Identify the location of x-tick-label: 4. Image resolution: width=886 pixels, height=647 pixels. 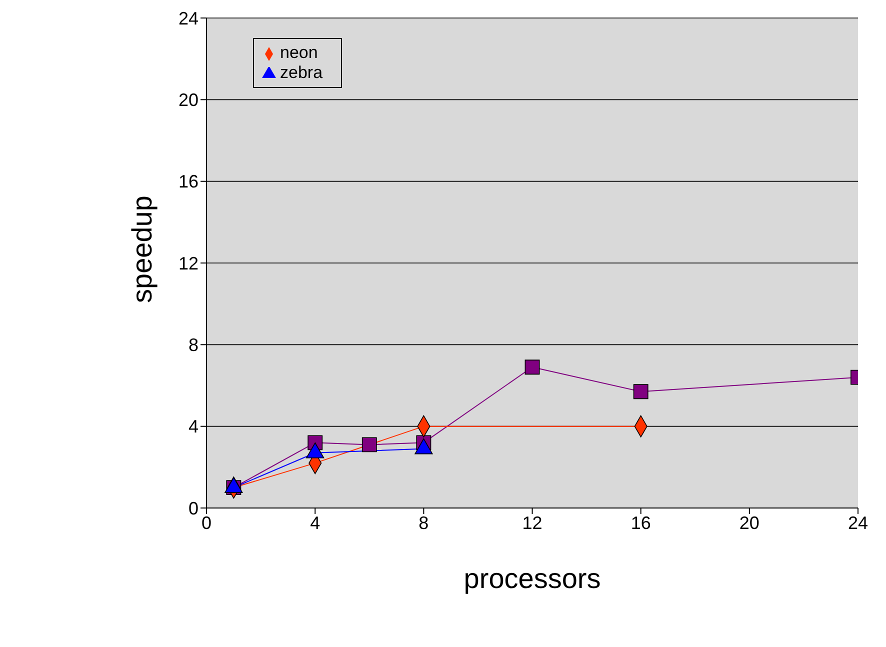
(315, 522).